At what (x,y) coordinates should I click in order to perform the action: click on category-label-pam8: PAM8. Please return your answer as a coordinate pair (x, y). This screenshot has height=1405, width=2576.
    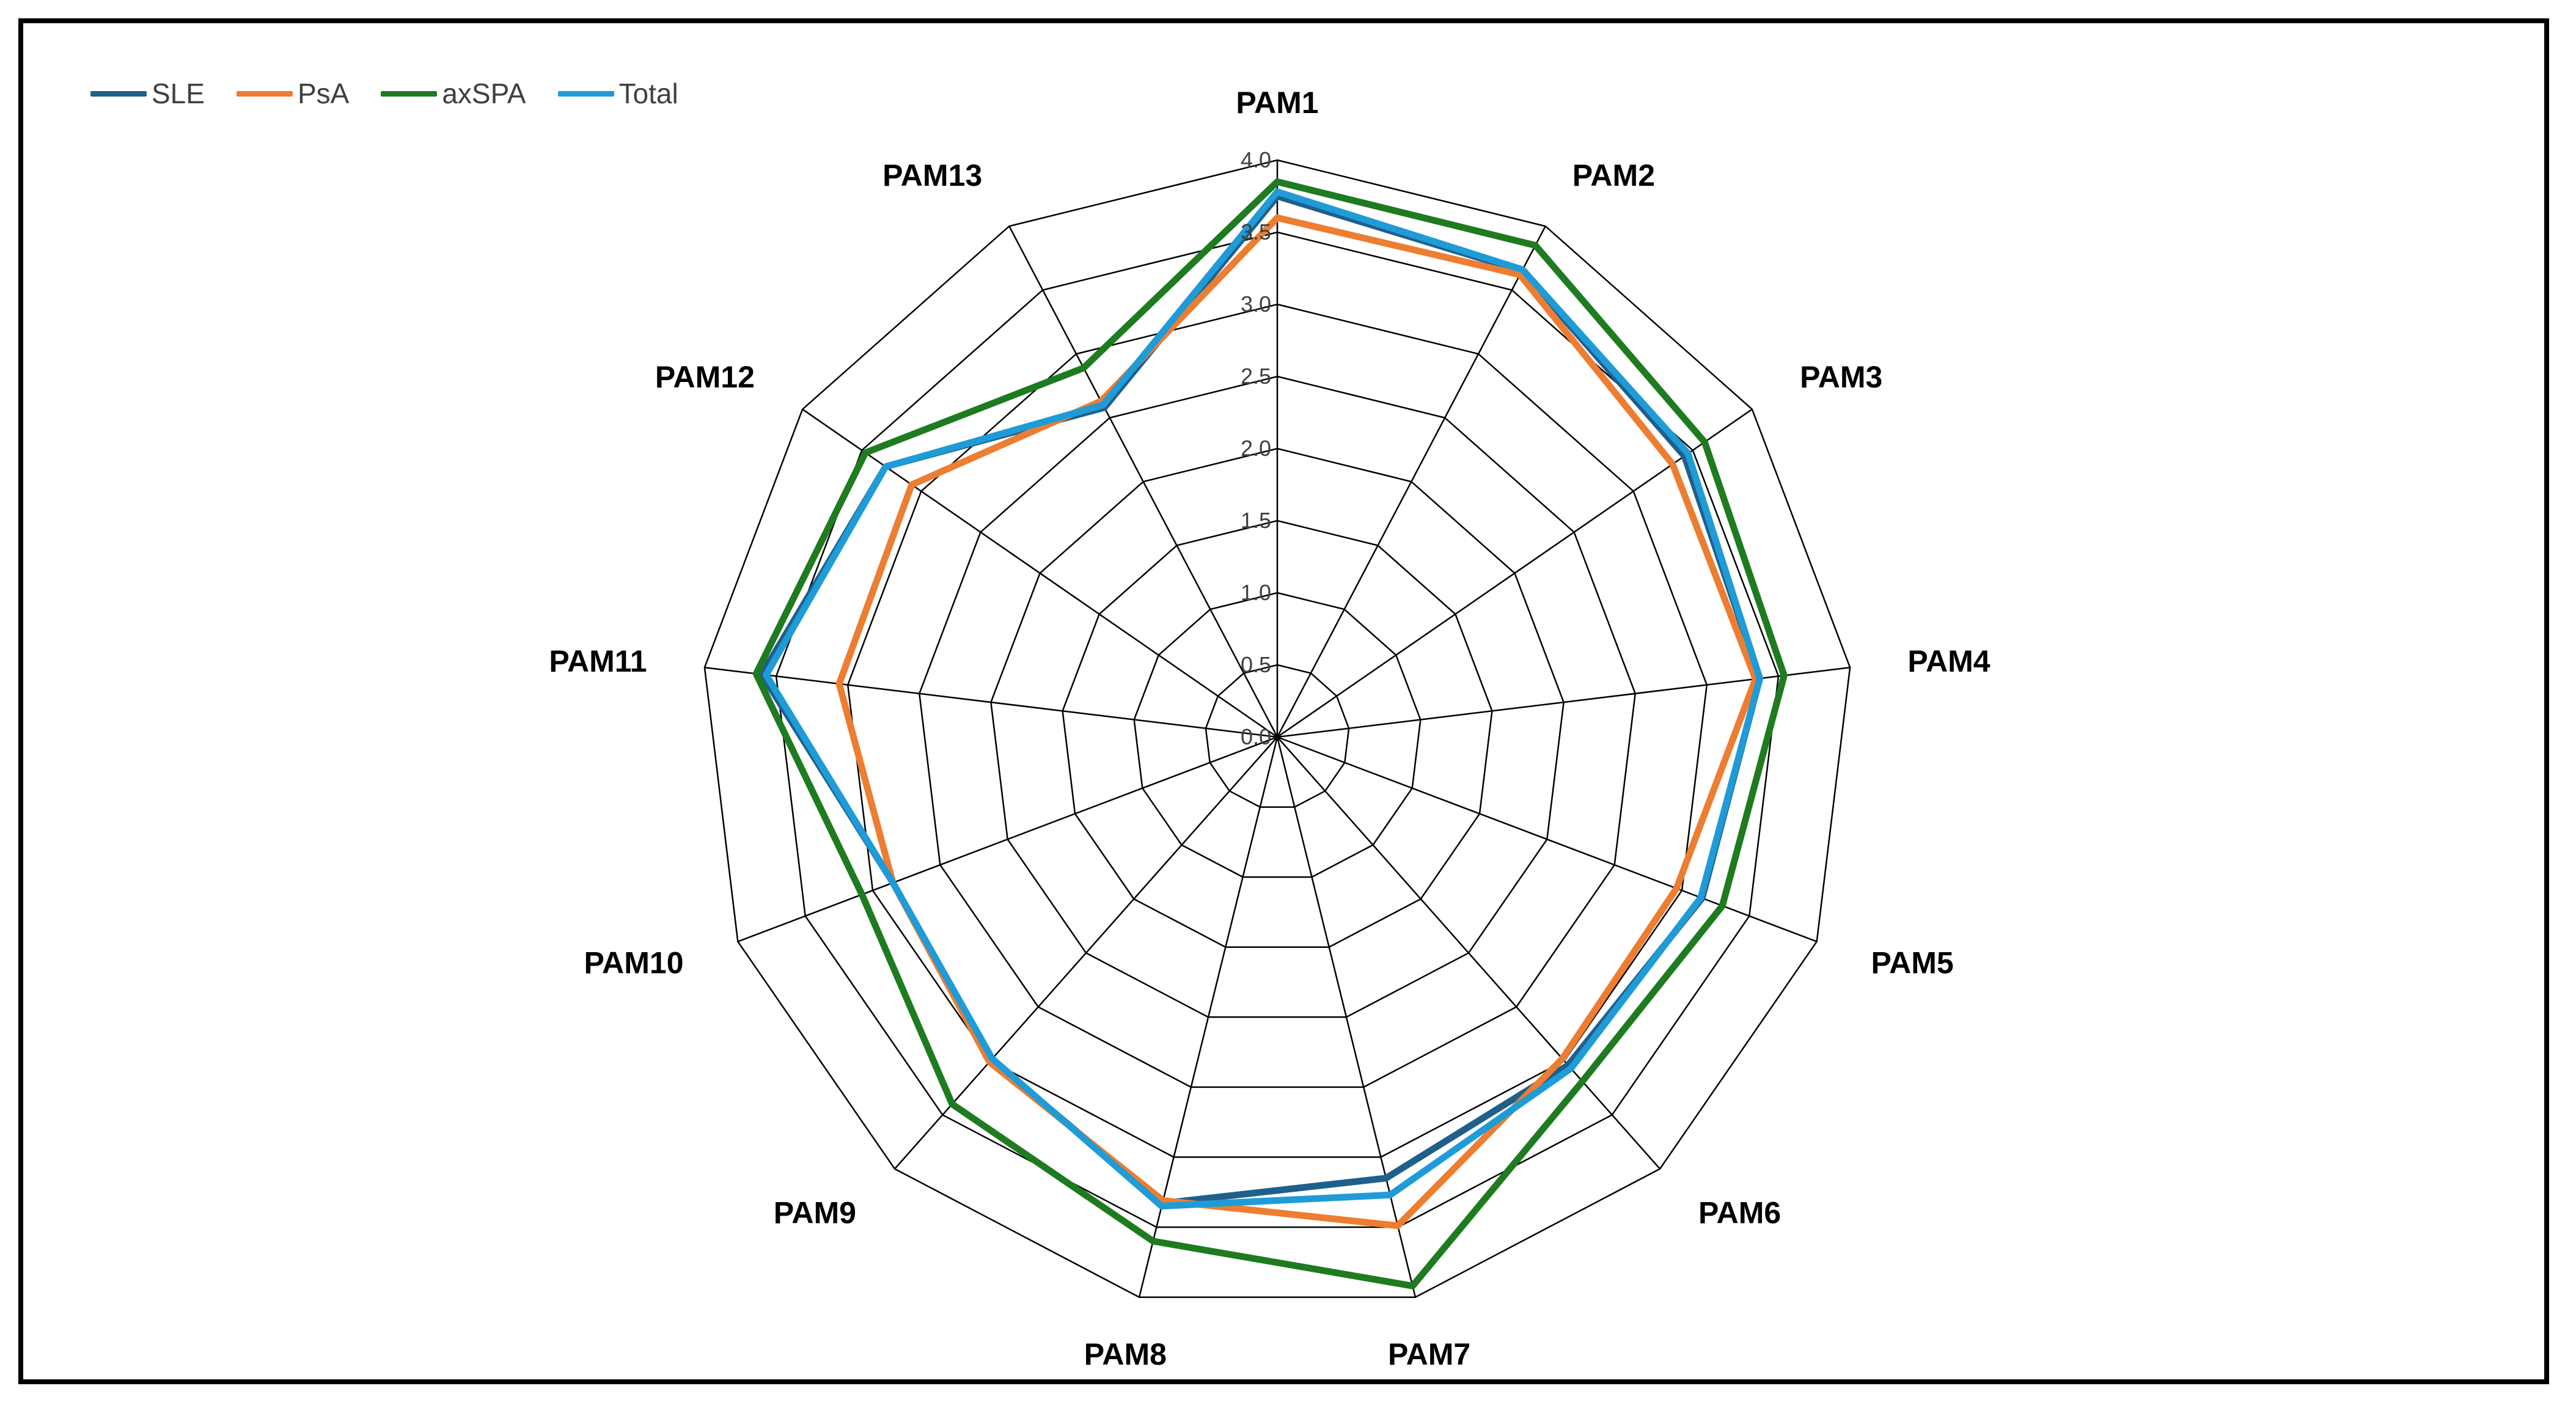
    Looking at the image, I should click on (1125, 1354).